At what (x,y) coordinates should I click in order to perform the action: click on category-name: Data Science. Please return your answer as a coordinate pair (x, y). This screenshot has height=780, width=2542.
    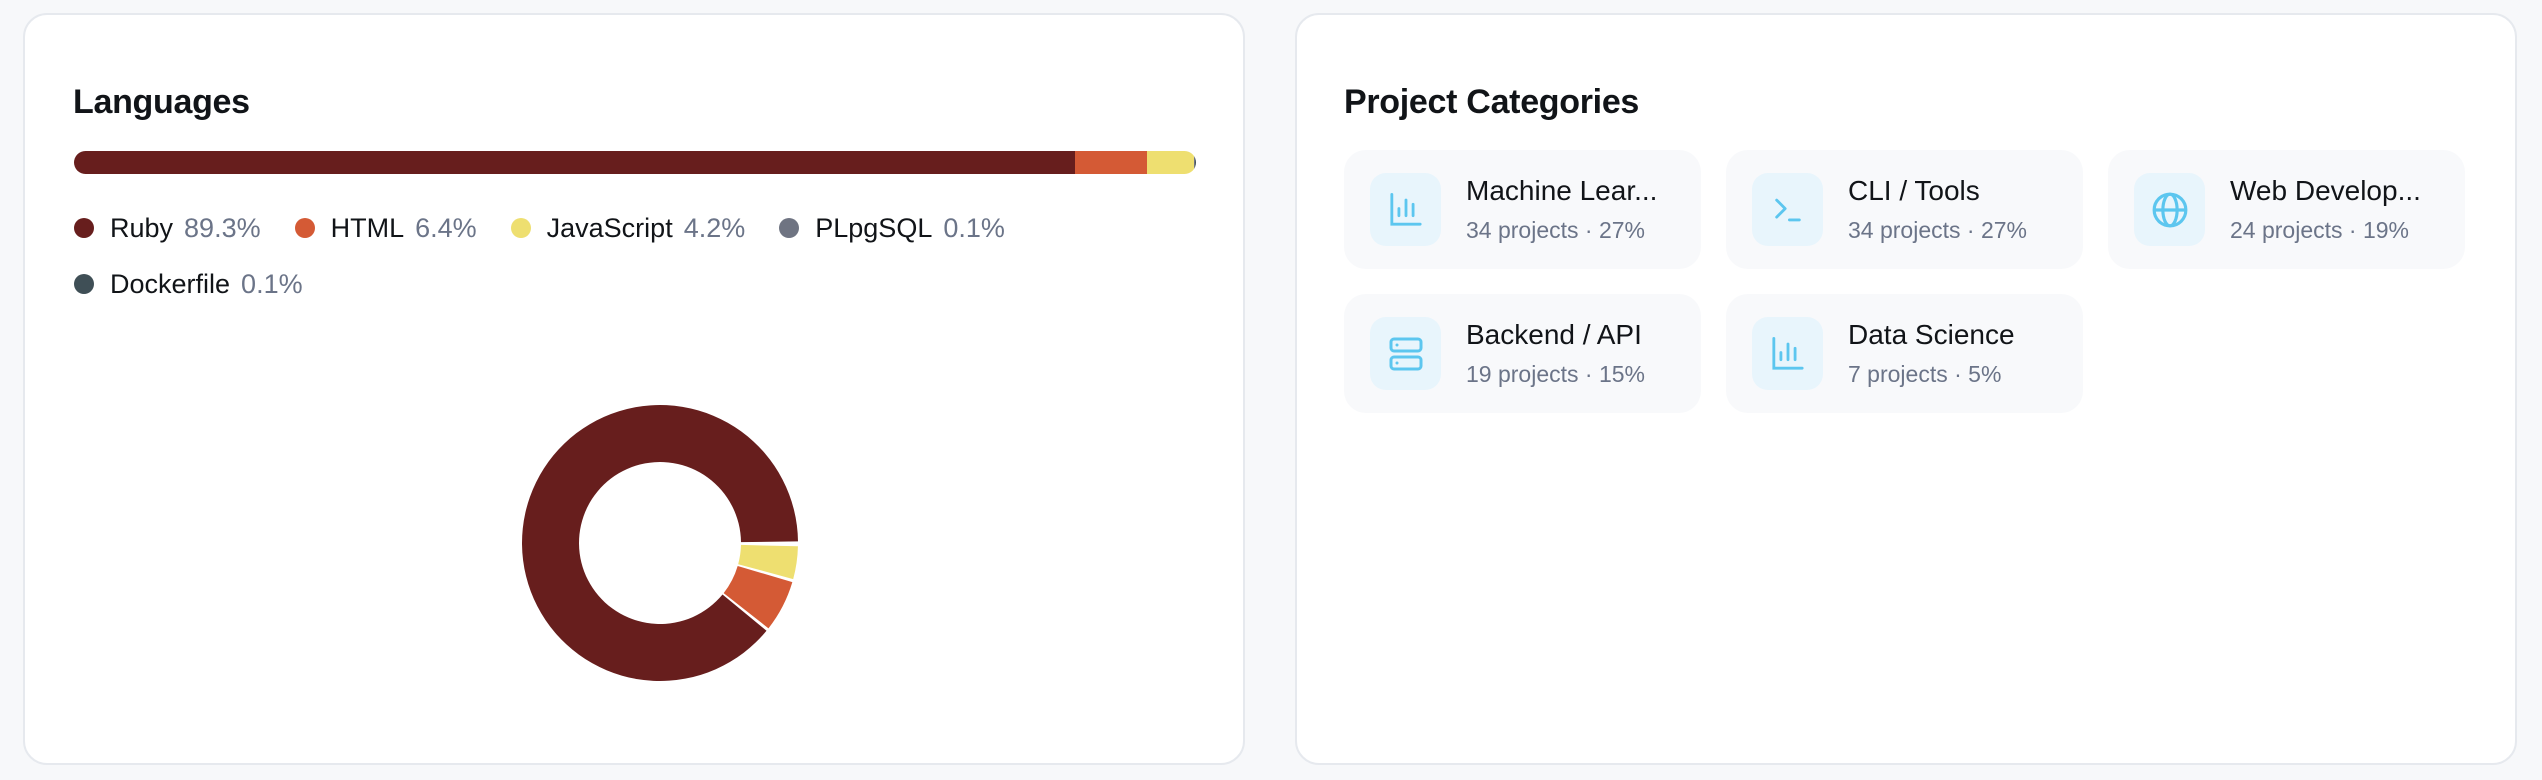
    Looking at the image, I should click on (1931, 334).